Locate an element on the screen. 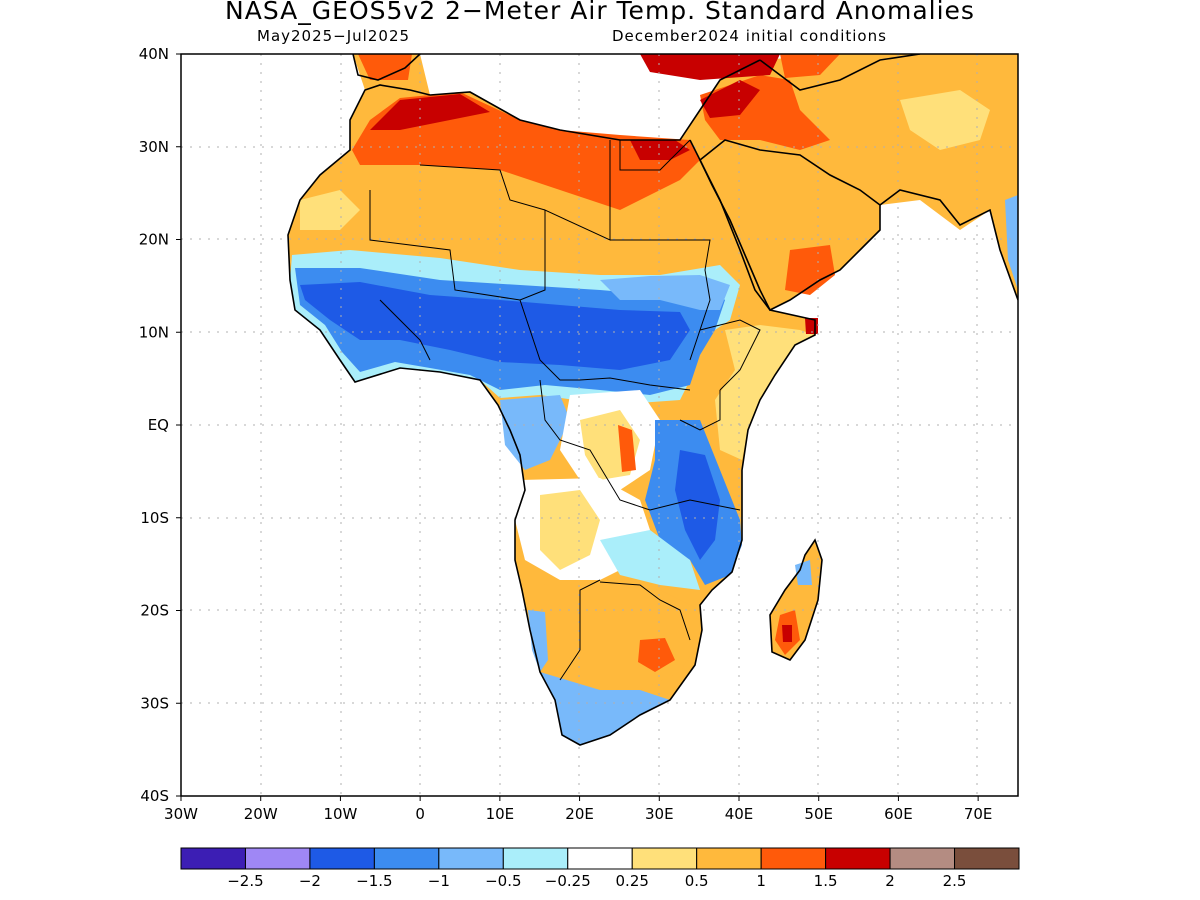  lon-tick-label: 10E is located at coordinates (500, 814).